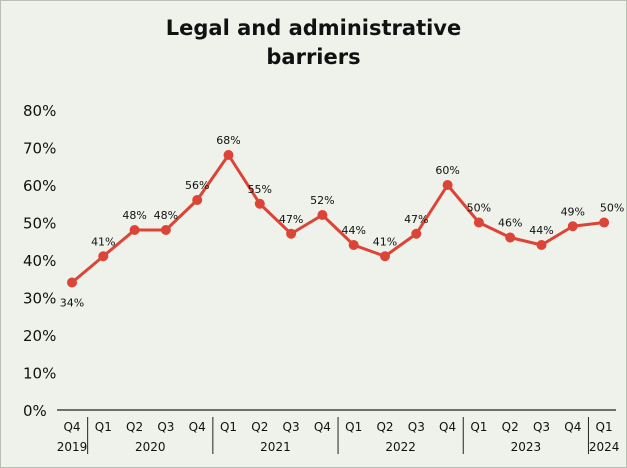  I want to click on y-tick-label: 70%, so click(39, 149).